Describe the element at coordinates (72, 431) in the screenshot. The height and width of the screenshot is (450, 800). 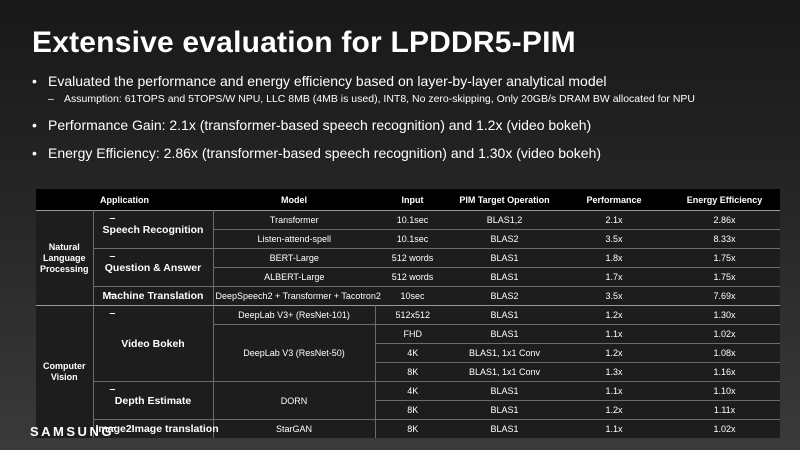
I see `samsung-logo: SAMSUNG` at that location.